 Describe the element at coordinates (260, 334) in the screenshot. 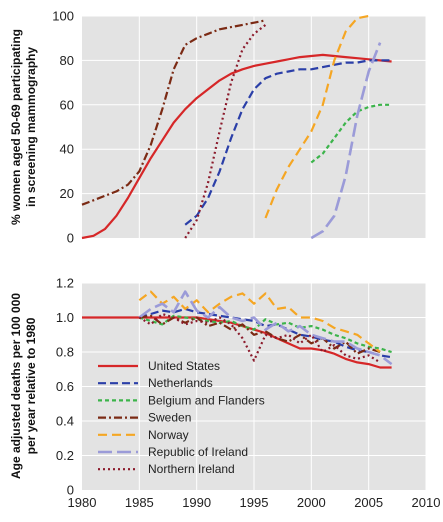

I see `bot-series-se` at that location.